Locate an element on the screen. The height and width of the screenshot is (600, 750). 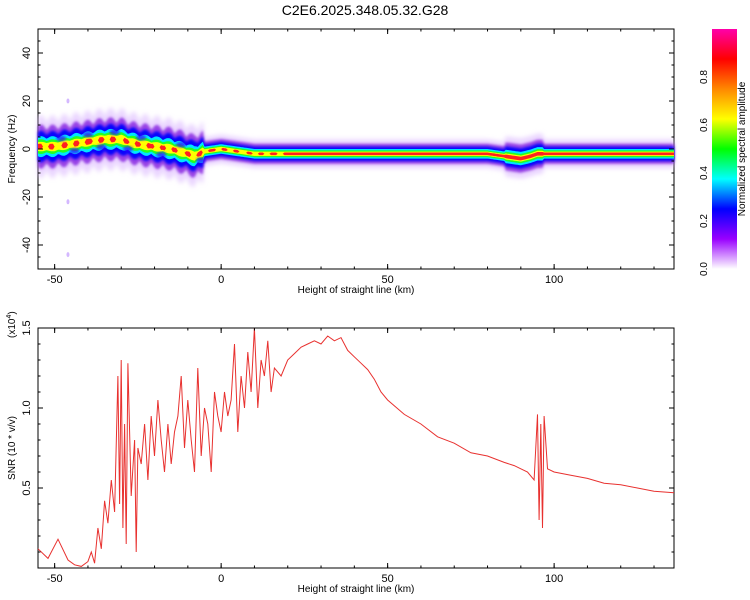
svg-text: (x104) is located at coordinates (12, 324).